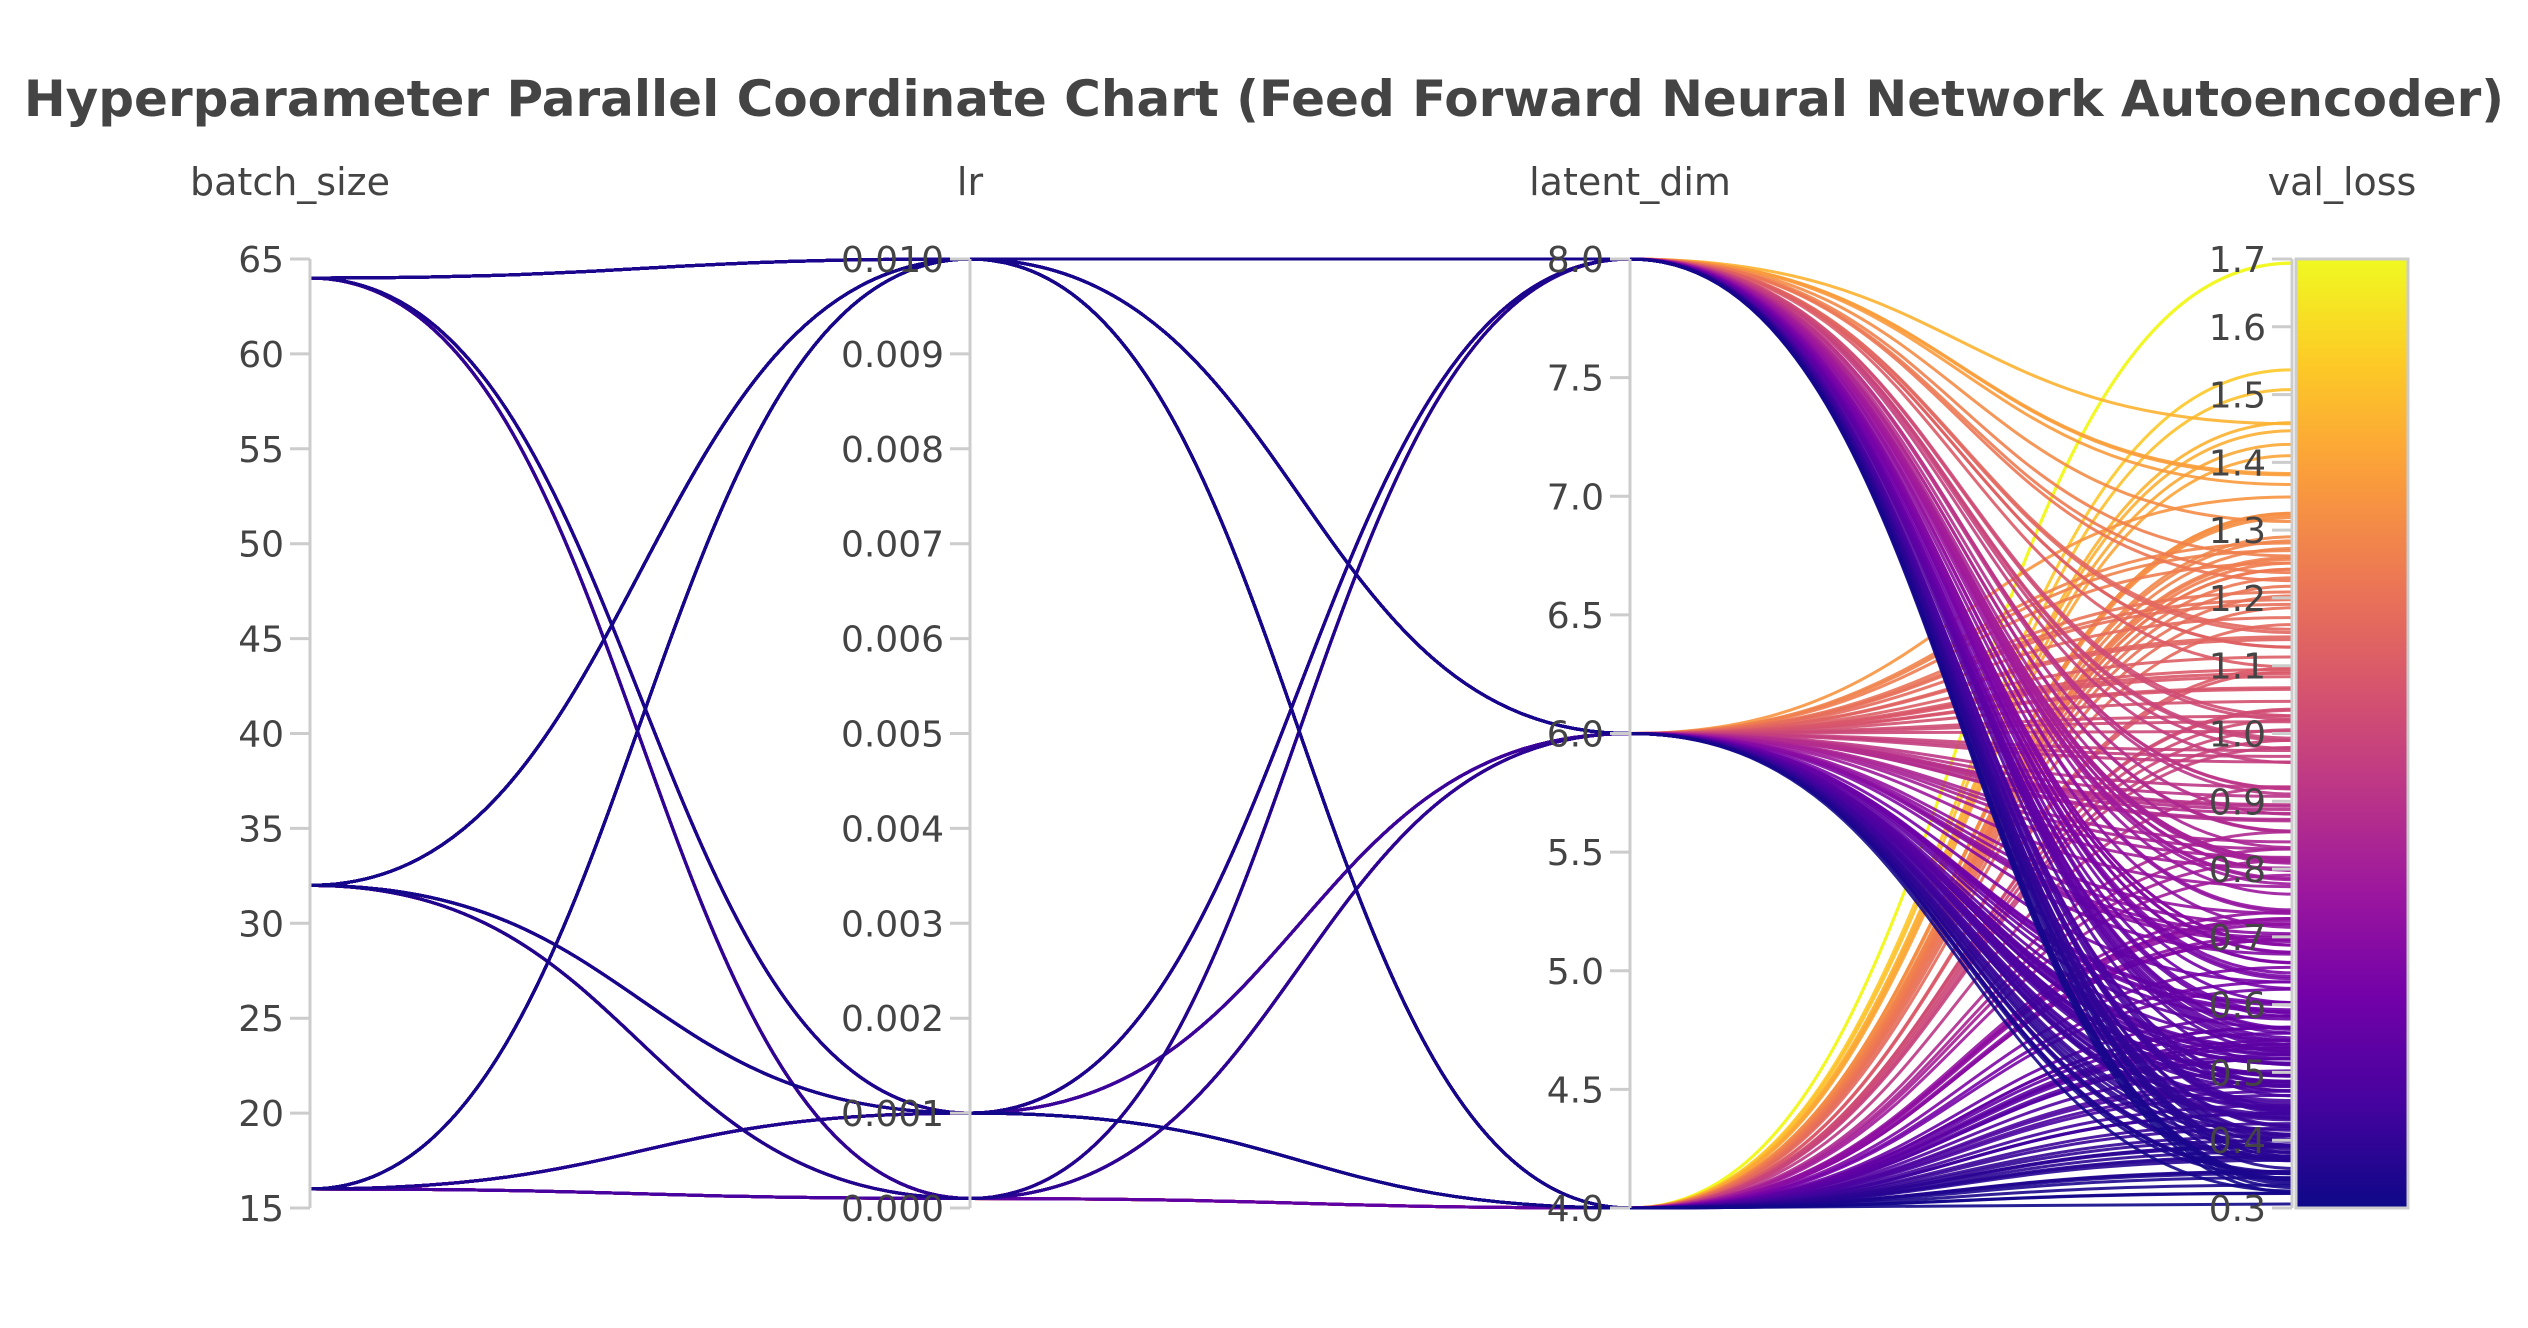  What do you see at coordinates (892, 829) in the screenshot?
I see `tick-label: 0.004` at bounding box center [892, 829].